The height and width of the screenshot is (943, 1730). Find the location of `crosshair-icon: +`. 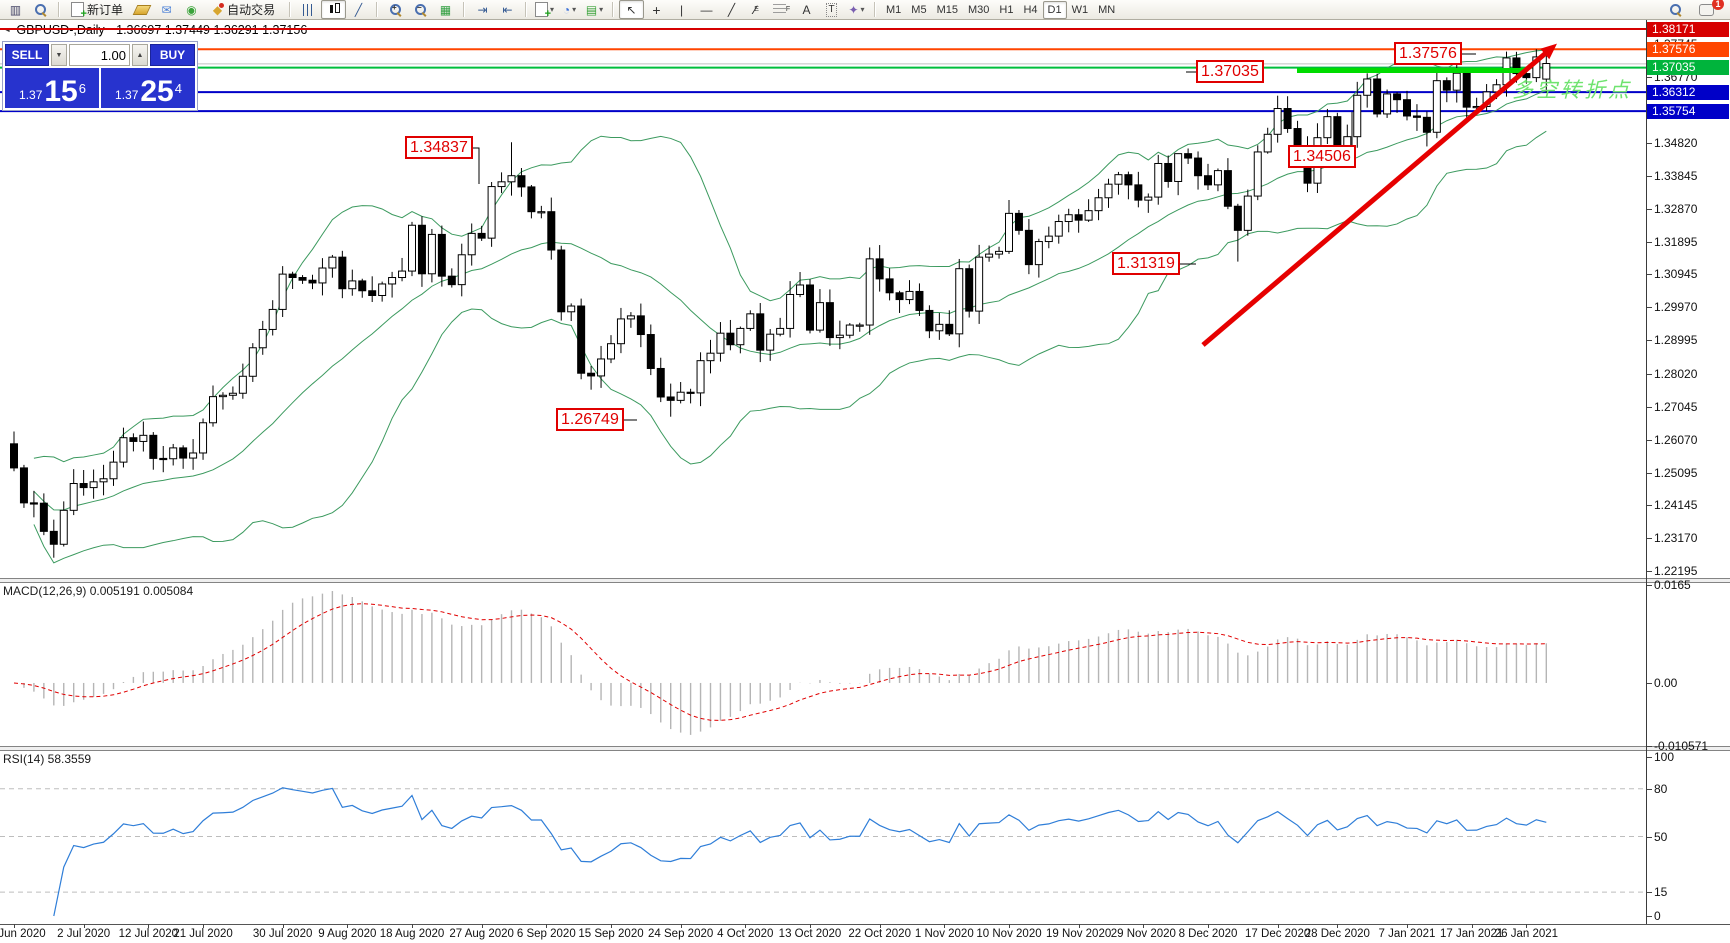

crosshair-icon: + is located at coordinates (656, 9).